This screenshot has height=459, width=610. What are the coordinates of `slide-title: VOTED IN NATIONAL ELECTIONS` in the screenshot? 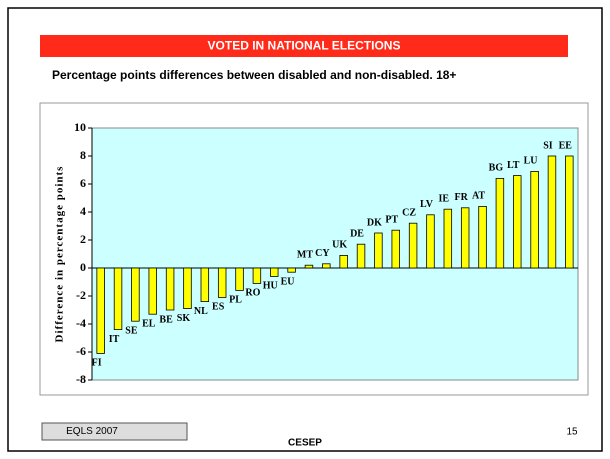 It's located at (304, 46).